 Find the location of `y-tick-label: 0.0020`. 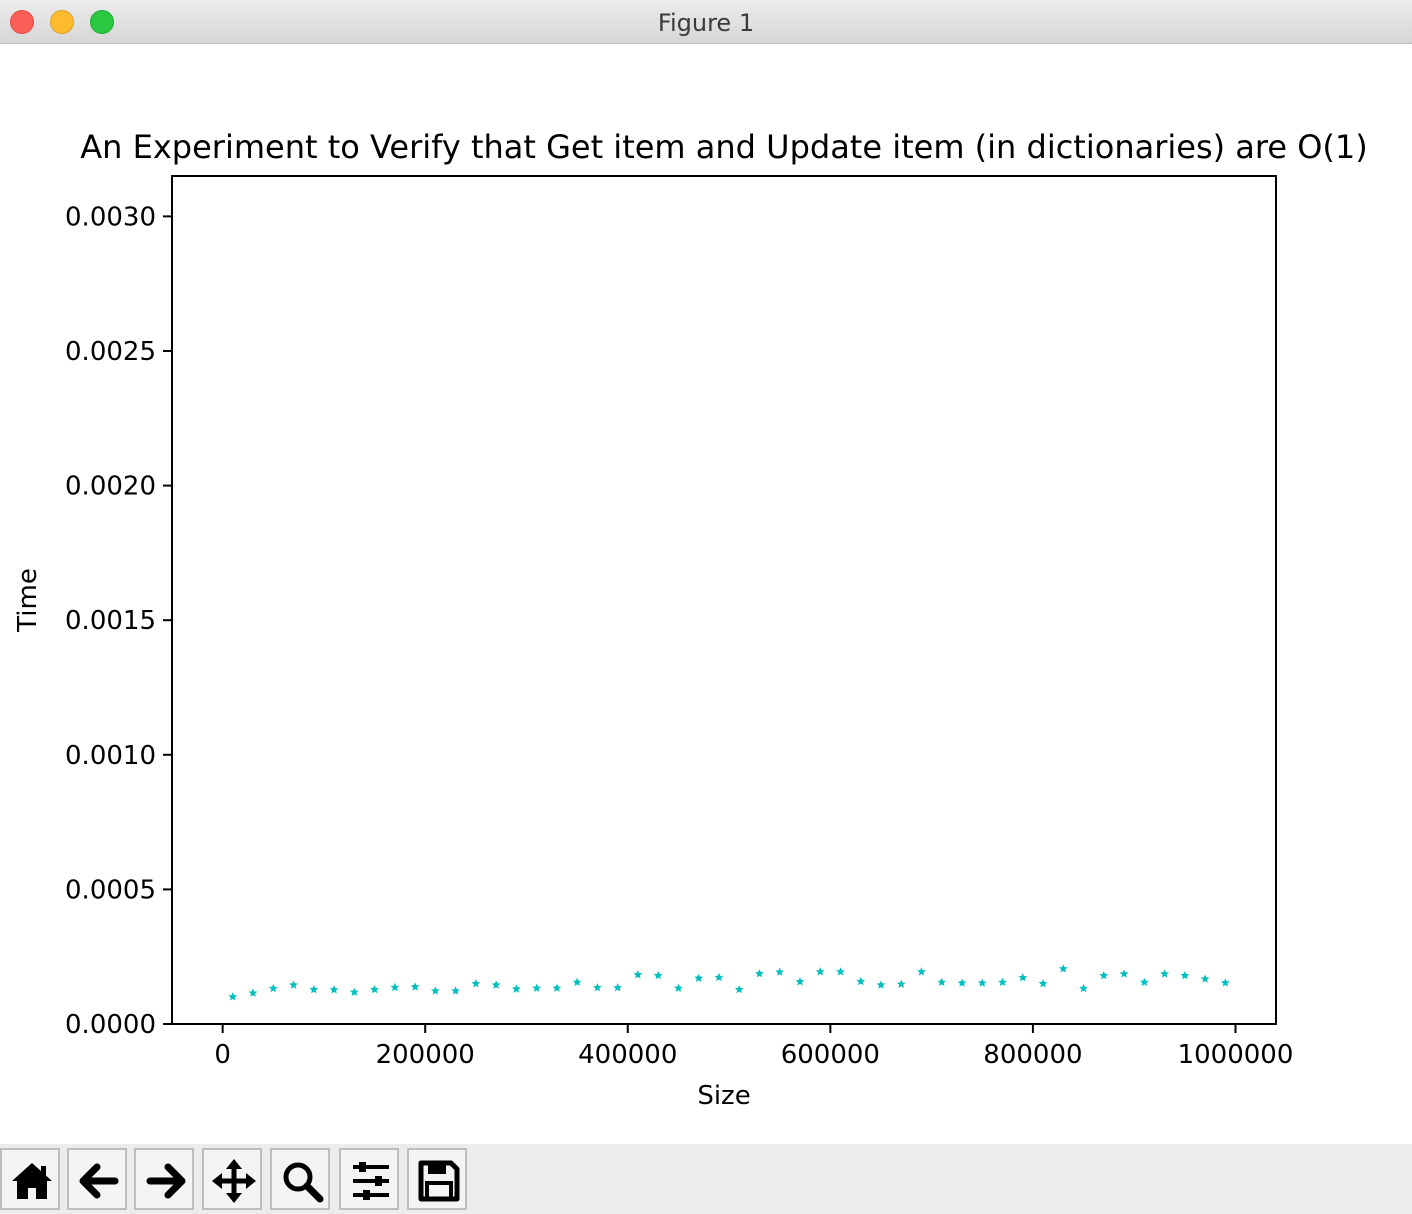

y-tick-label: 0.0020 is located at coordinates (110, 487).